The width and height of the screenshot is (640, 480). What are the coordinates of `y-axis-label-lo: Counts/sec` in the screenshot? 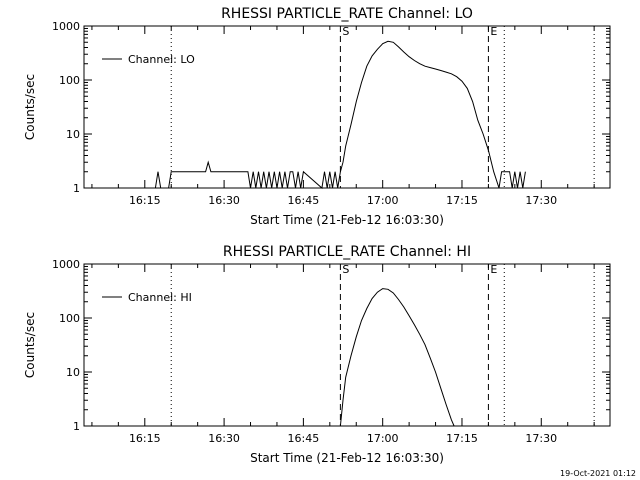 It's located at (30, 107).